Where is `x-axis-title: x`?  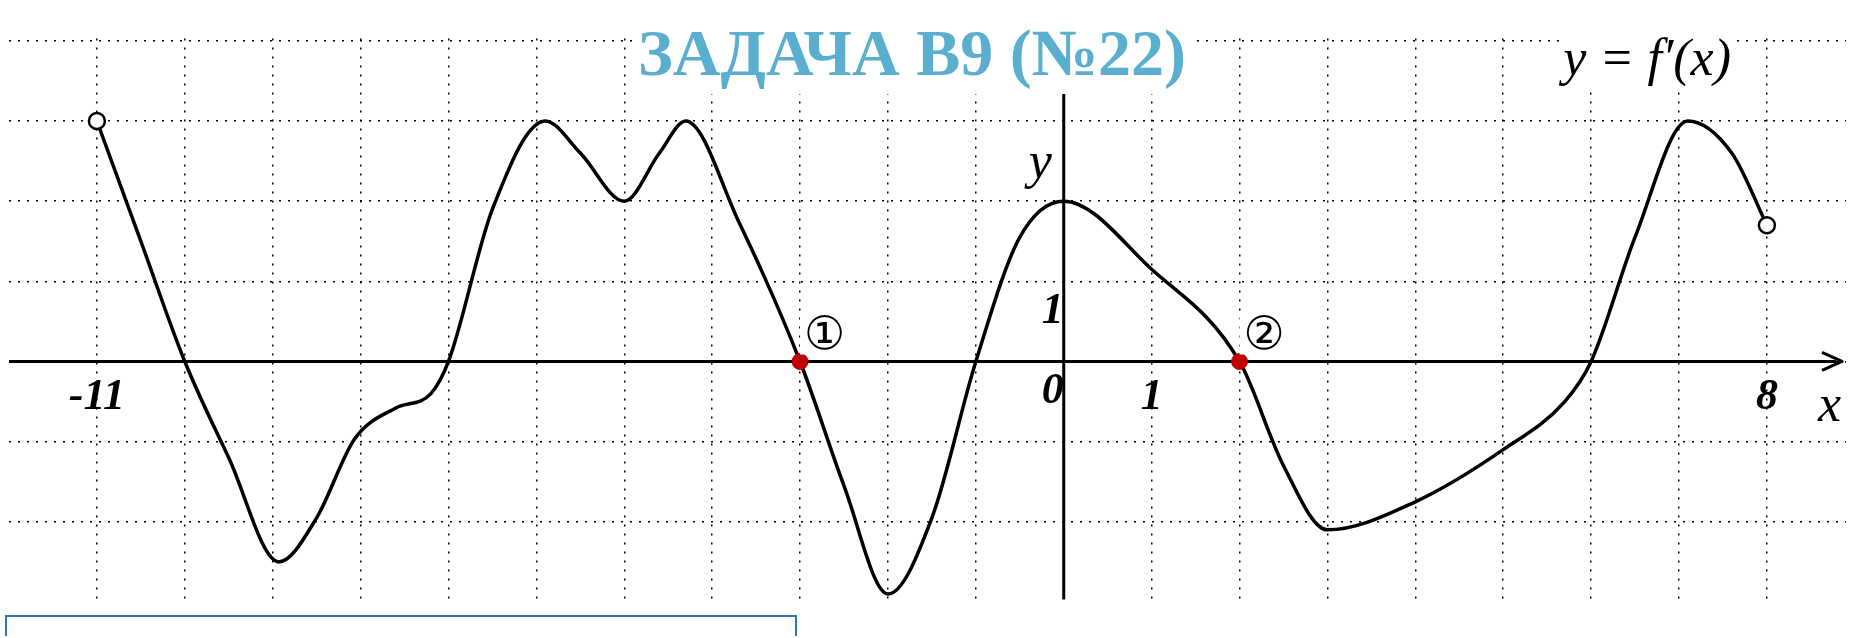 x-axis-title: x is located at coordinates (1828, 404).